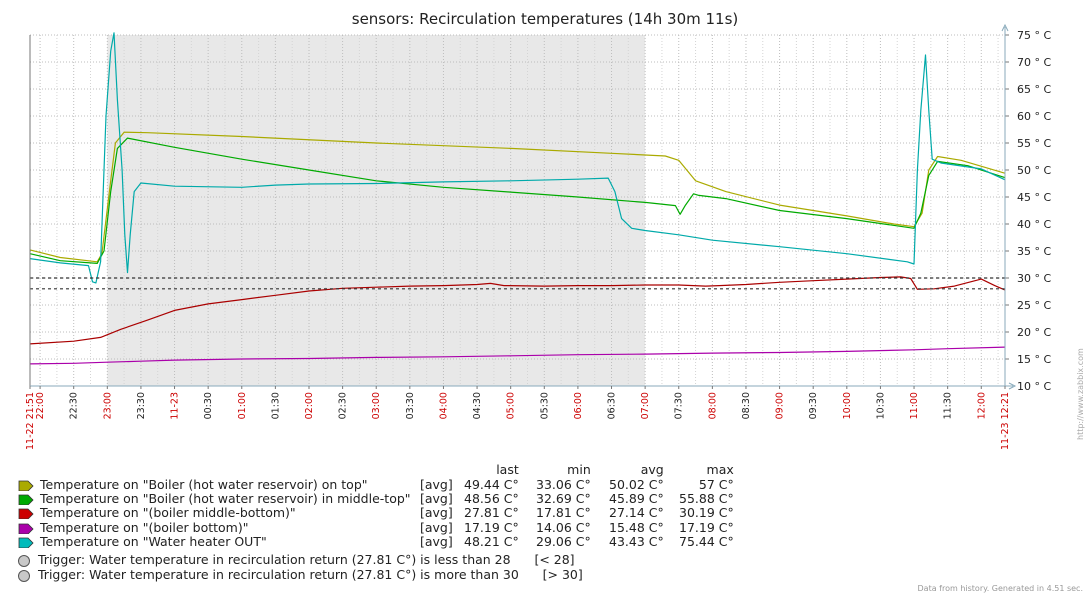 The width and height of the screenshot is (1091, 596). I want to click on legend-avg: 50.02 C°, so click(636, 484).